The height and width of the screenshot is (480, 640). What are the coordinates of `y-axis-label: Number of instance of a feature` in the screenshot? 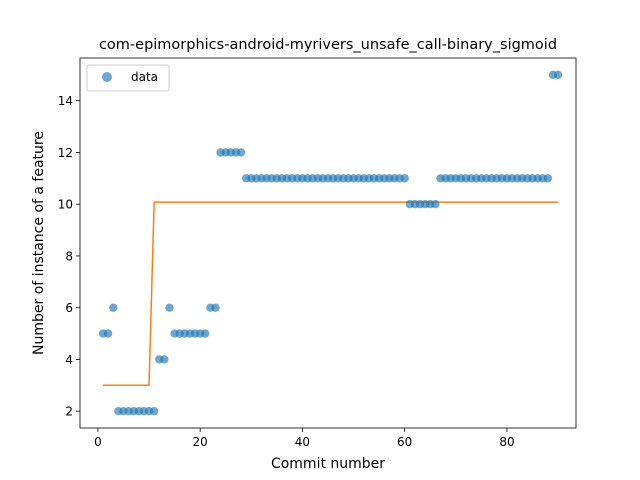 It's located at (39, 243).